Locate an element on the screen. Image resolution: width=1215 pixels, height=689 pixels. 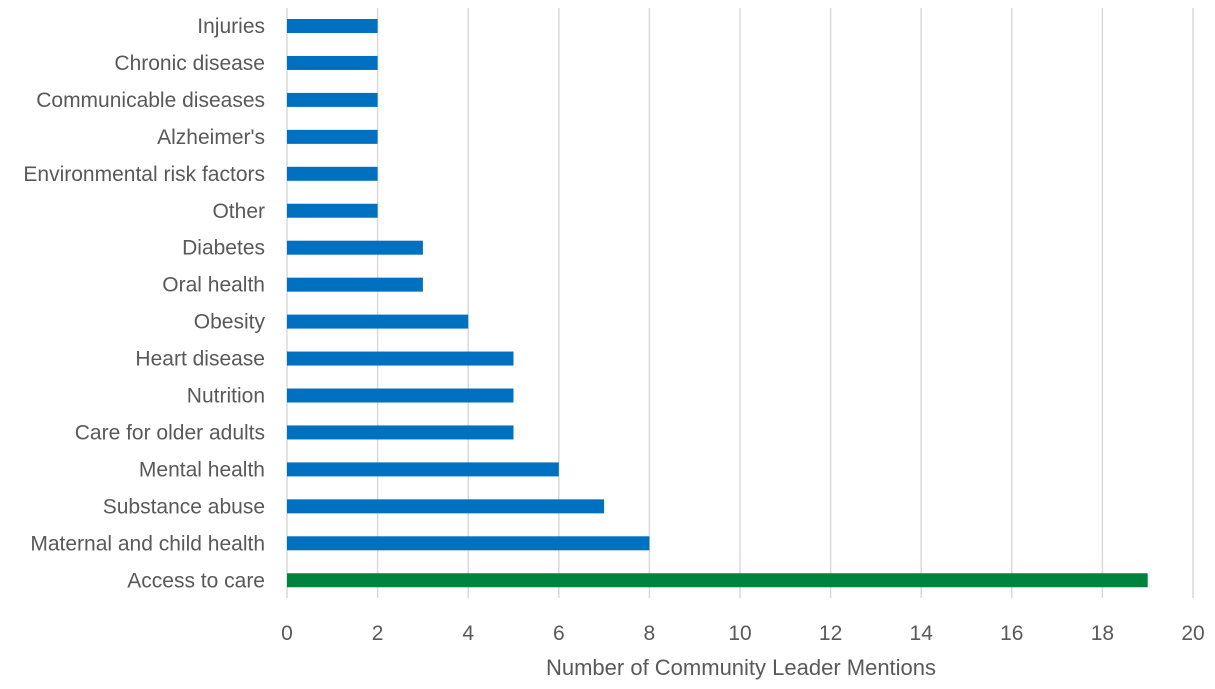
x-tick-label: 4 is located at coordinates (468, 633).